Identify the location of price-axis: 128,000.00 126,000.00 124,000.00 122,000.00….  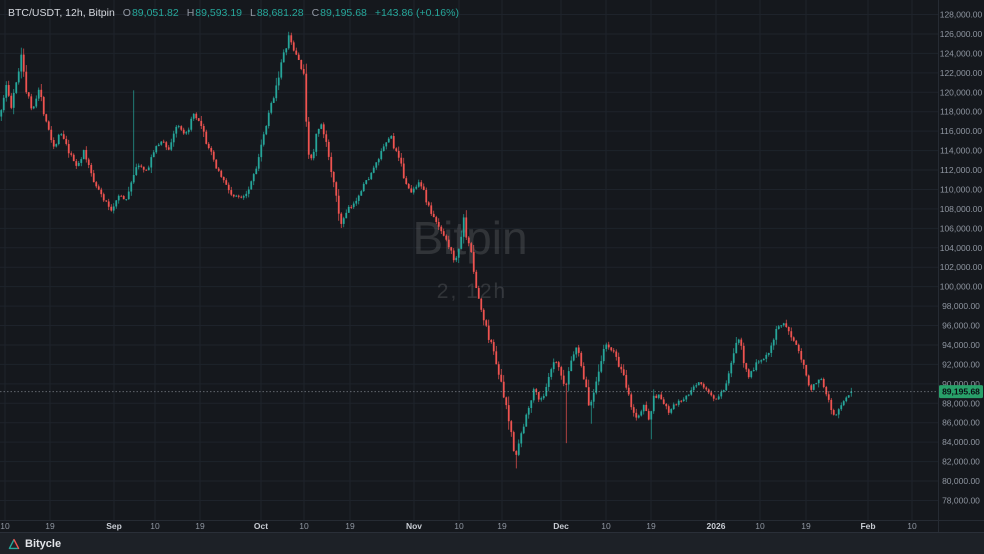
(961, 258).